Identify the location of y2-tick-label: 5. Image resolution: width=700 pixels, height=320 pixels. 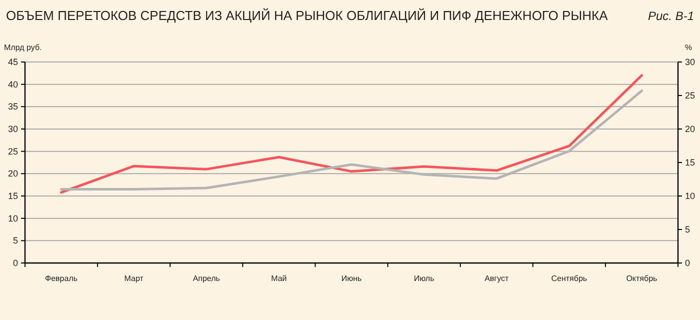
(687, 229).